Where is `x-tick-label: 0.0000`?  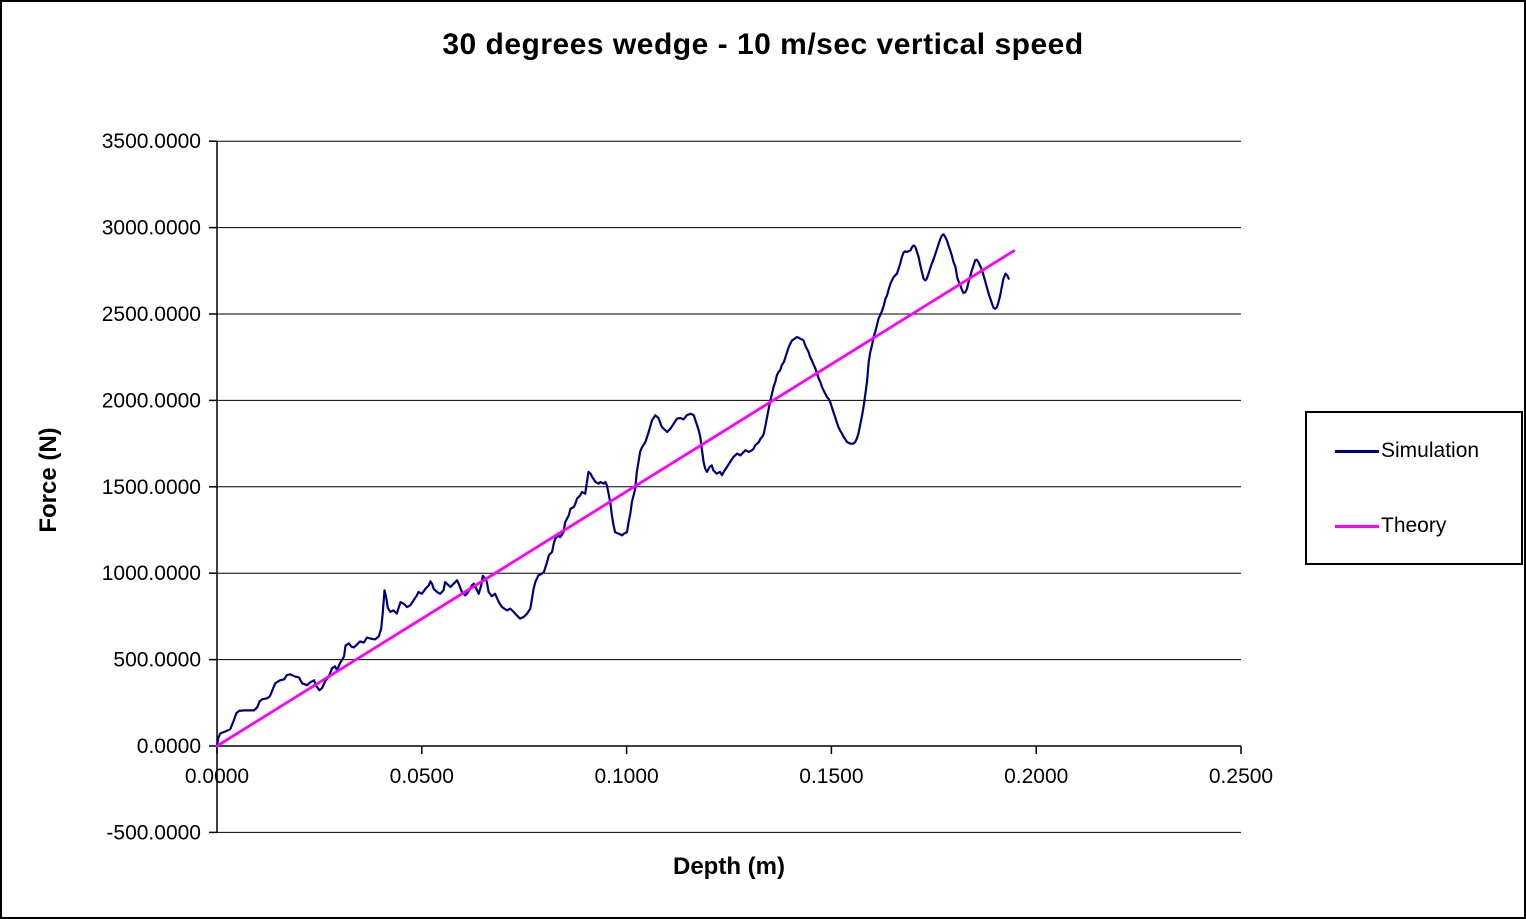 x-tick-label: 0.0000 is located at coordinates (217, 776).